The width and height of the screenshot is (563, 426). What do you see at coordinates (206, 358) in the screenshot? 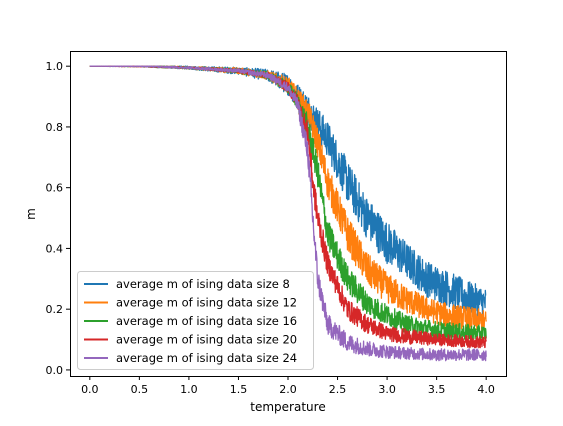
I see `legend-label-5: average m of ising data size 24` at bounding box center [206, 358].